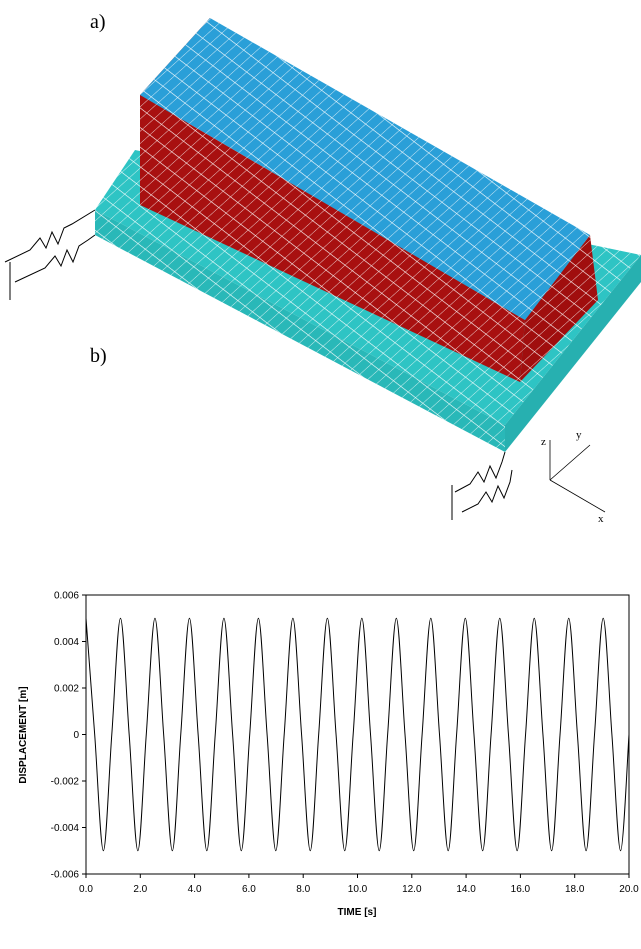 This screenshot has width=641, height=949. I want to click on y-tick-label: -0.006, so click(65, 875).